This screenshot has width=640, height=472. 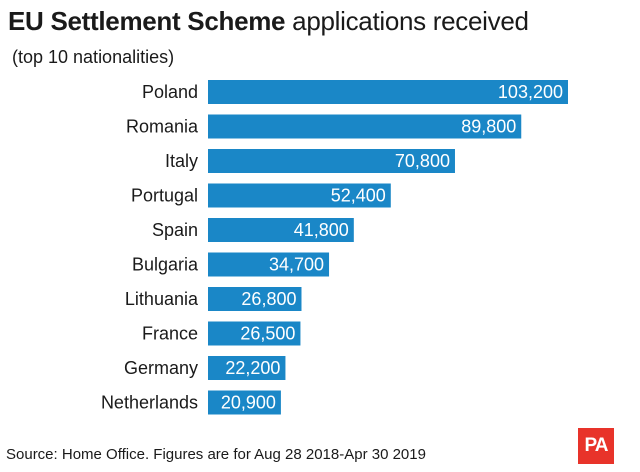 I want to click on bar-france, so click(x=254, y=333).